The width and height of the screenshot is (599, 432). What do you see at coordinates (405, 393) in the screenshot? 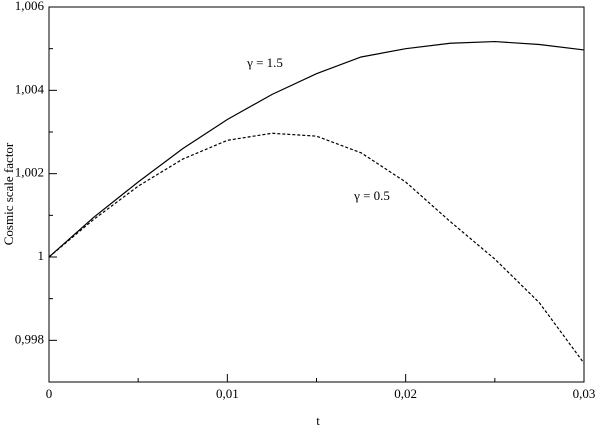
I see `x-tick-label: 0,02` at bounding box center [405, 393].